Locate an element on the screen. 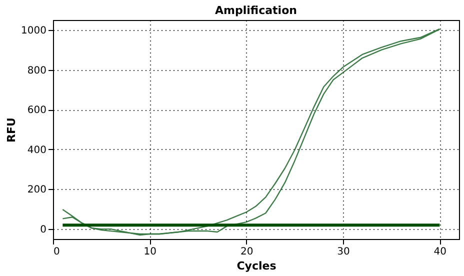 This screenshot has width=464, height=276. x-tick-label: 10 is located at coordinates (150, 252).